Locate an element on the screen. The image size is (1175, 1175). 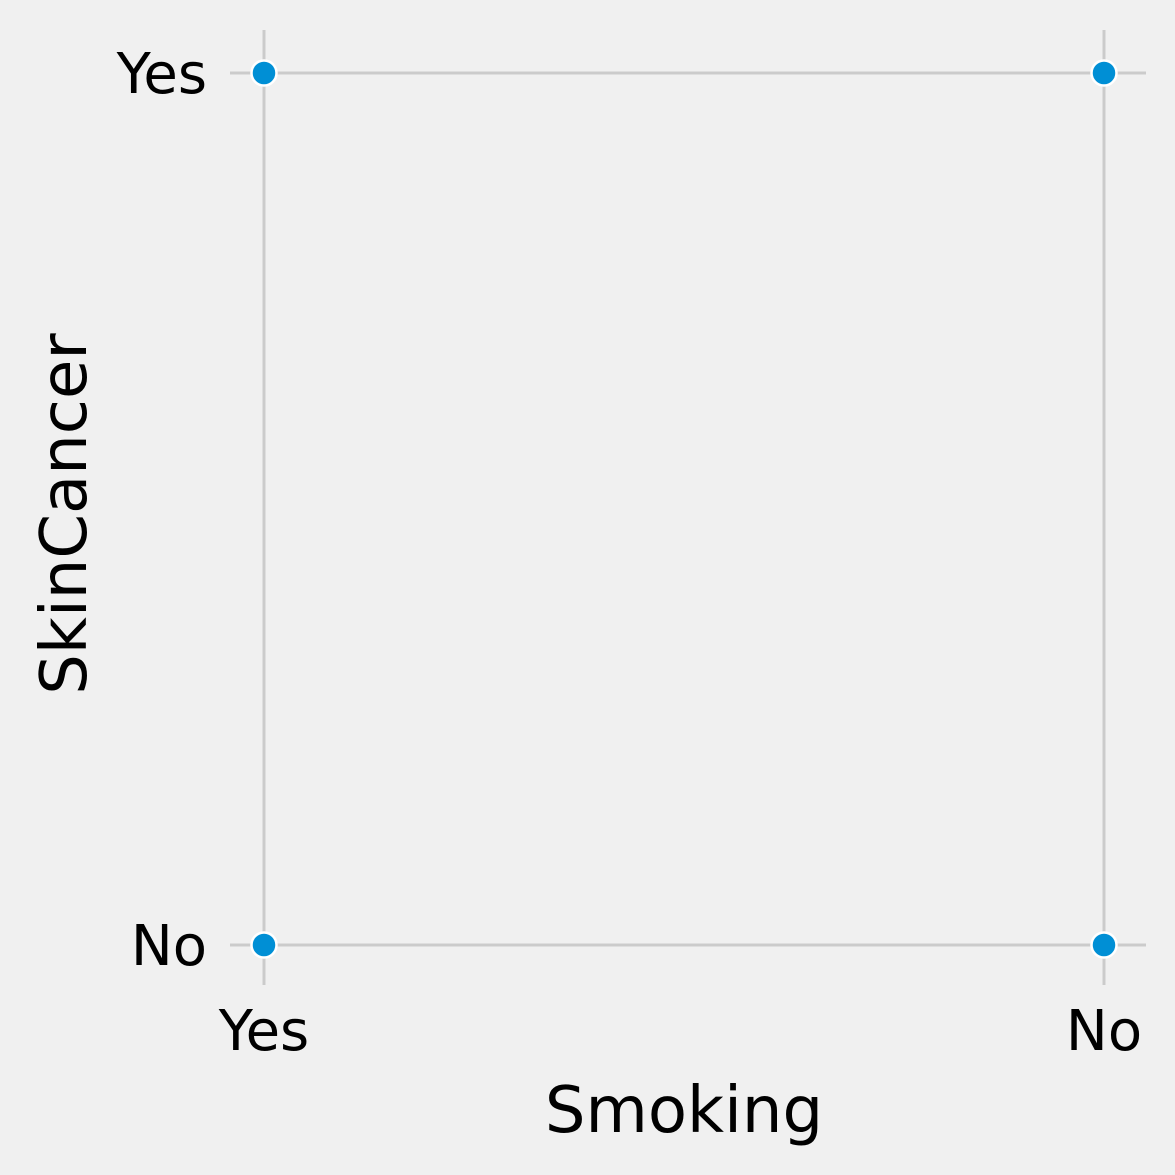
y-axis-label: SkinCancer is located at coordinates (65, 514).